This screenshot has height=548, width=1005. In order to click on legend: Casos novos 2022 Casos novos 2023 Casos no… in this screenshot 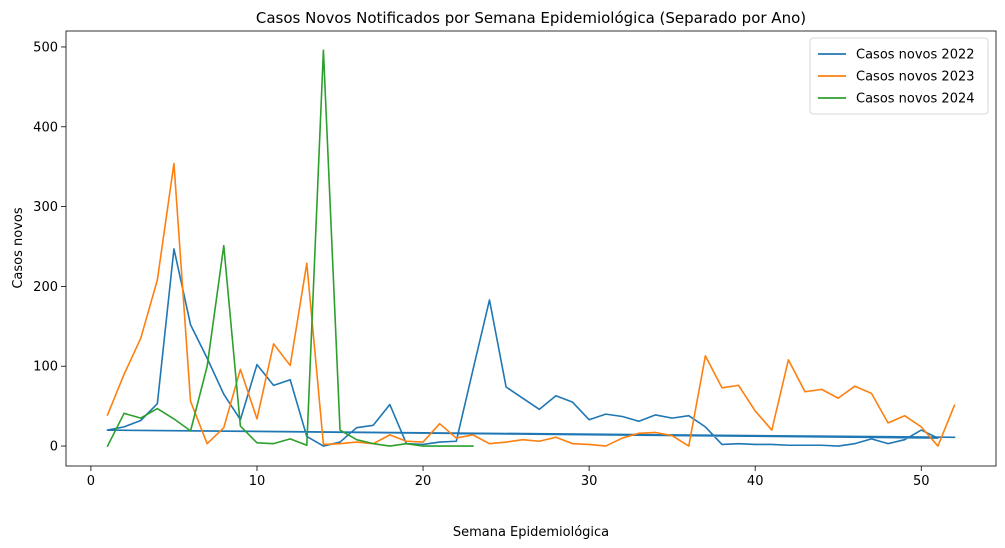, I will do `click(899, 76)`.